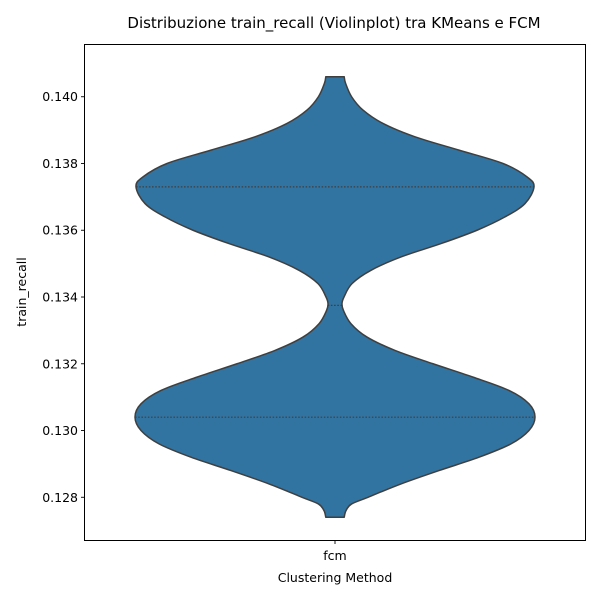 The height and width of the screenshot is (600, 600). Describe the element at coordinates (60, 497) in the screenshot. I see `y-tick-label: 0.128` at that location.